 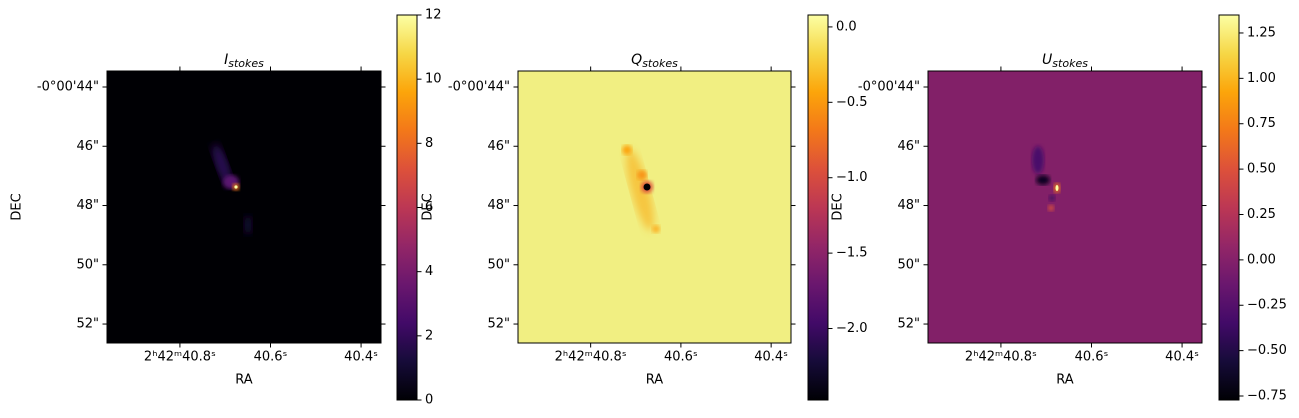 I want to click on colorbar-tick-label: 6, so click(x=429, y=207).